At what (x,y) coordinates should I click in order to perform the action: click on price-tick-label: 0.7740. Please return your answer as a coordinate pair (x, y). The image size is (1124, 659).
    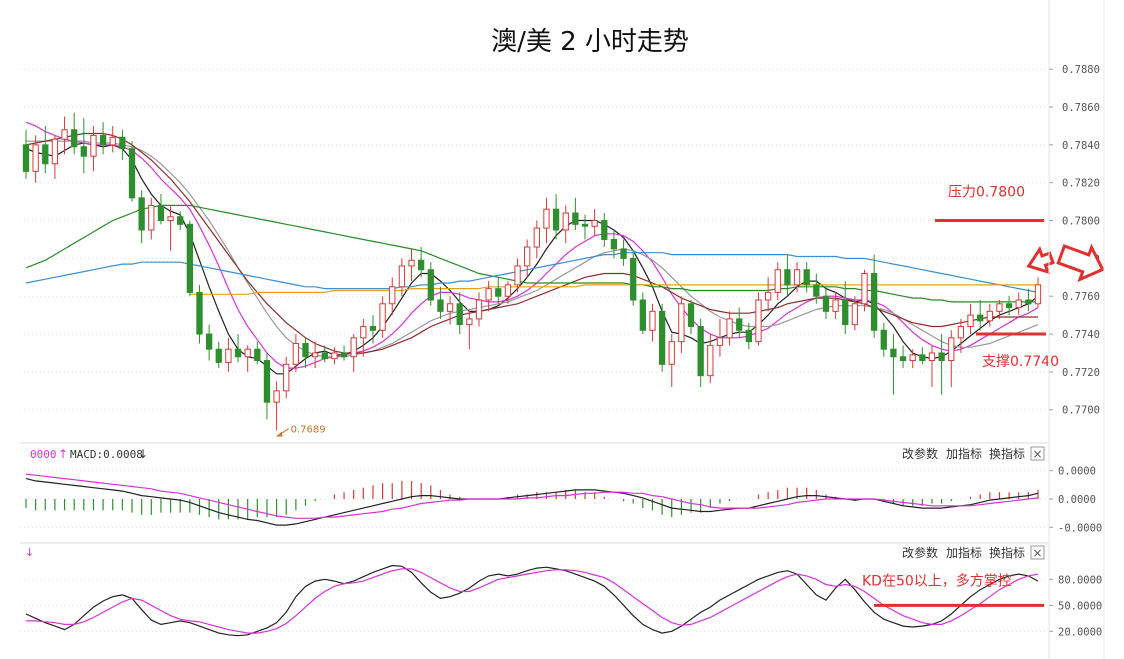
    Looking at the image, I should click on (1081, 335).